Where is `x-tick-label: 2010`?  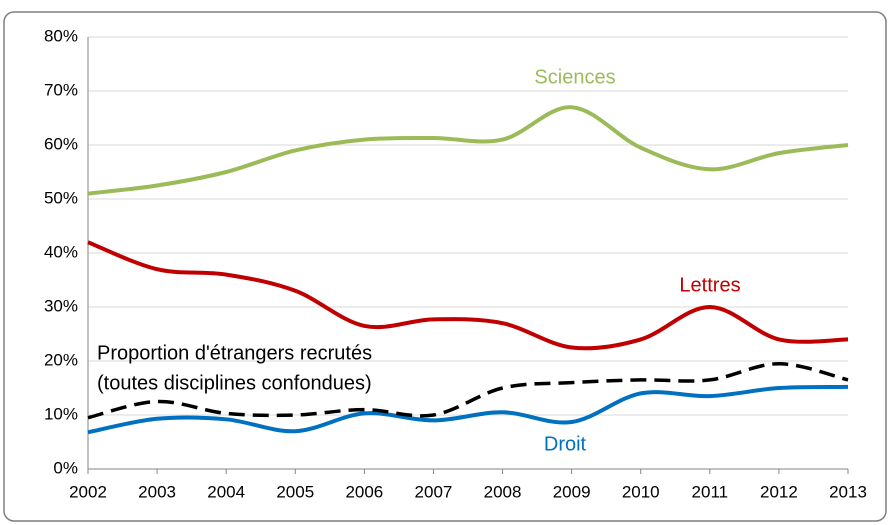
x-tick-label: 2010 is located at coordinates (641, 491).